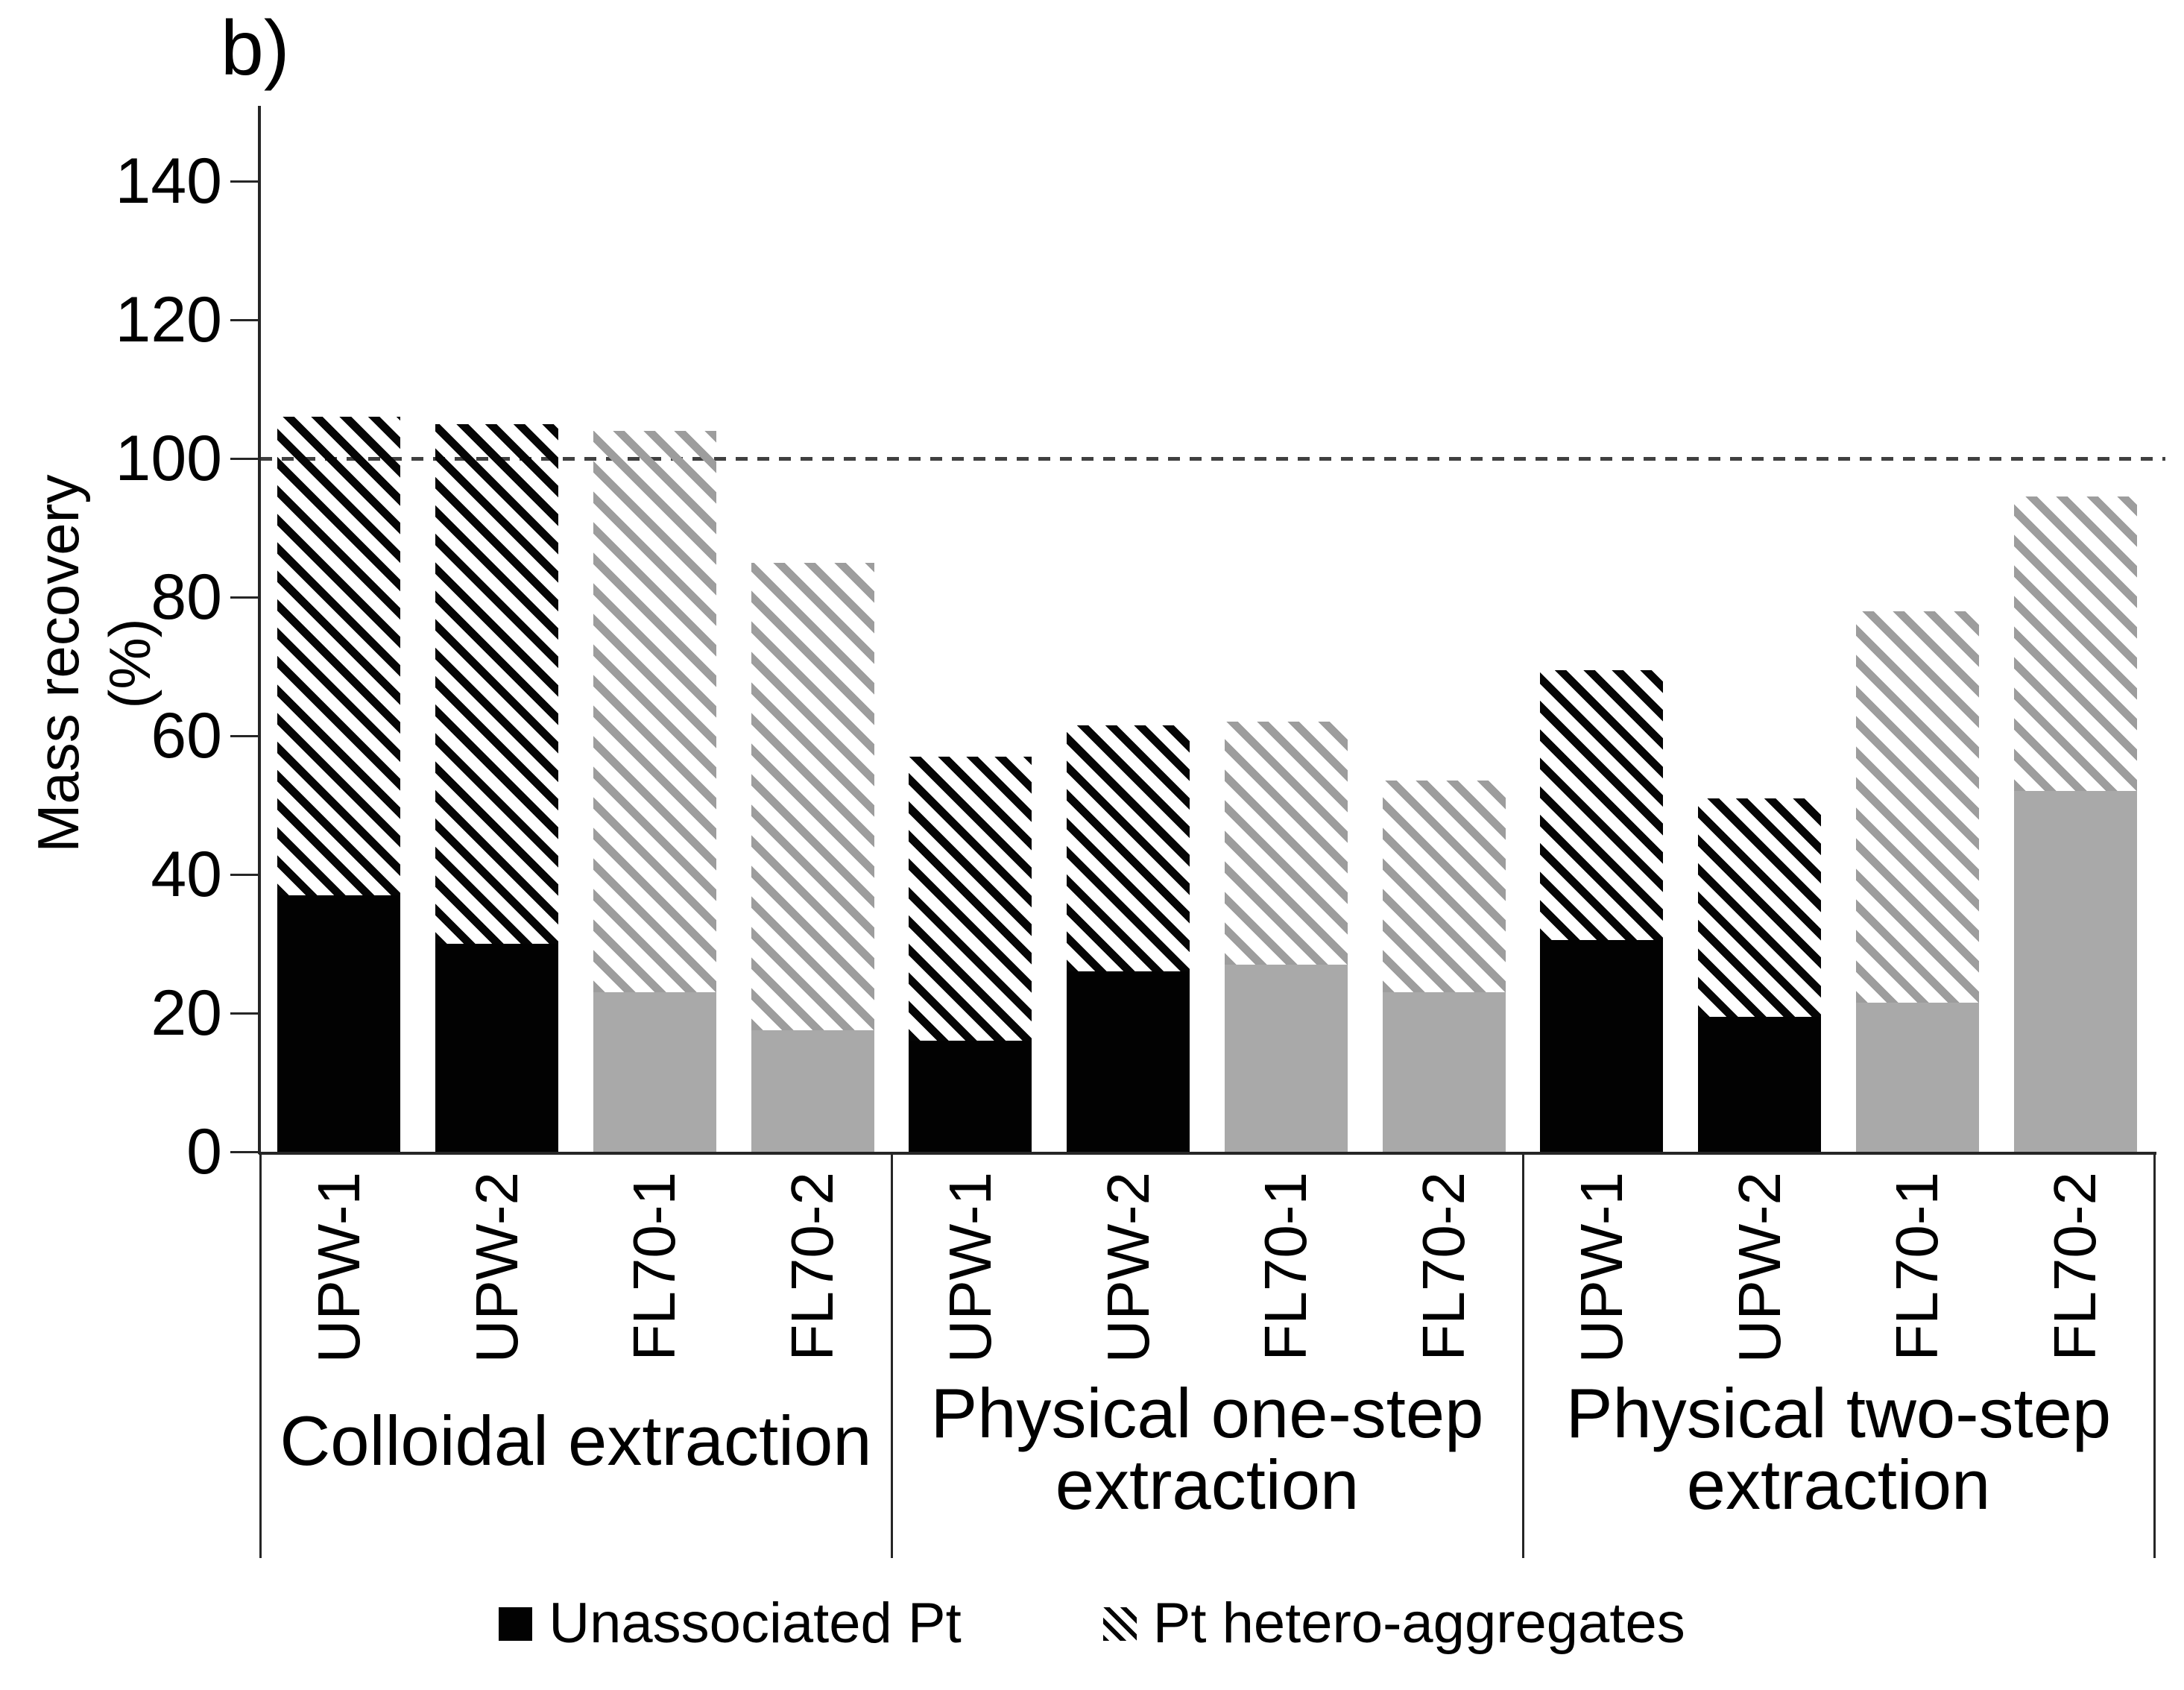 This screenshot has height=1690, width=2184. I want to click on legend-item-unassociated-pt: Unassociated Pt, so click(730, 1623).